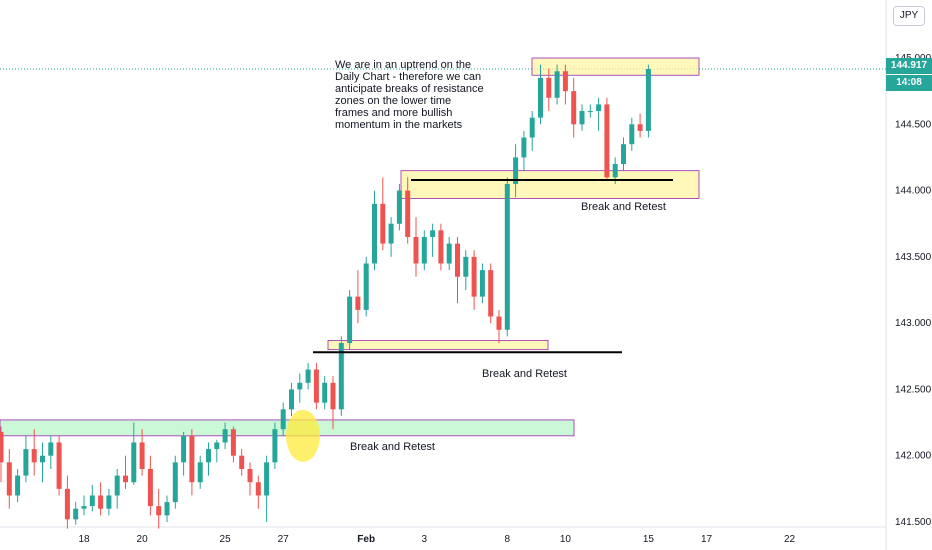  What do you see at coordinates (226, 539) in the screenshot?
I see `x-tick-label: 25` at bounding box center [226, 539].